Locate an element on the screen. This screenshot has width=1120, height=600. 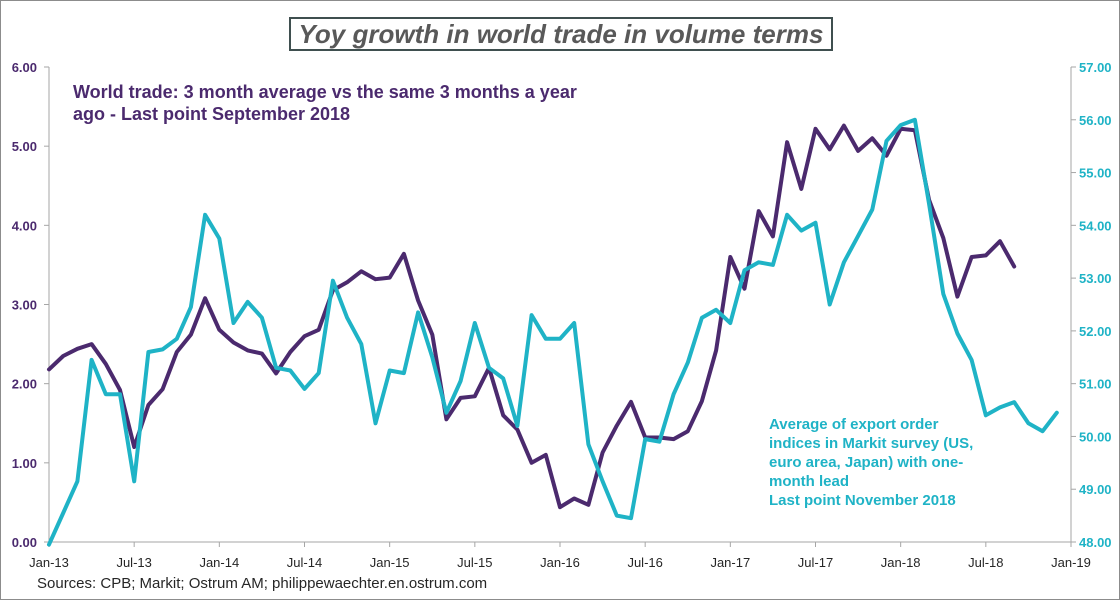
left-y-tick-label: 4.00 is located at coordinates (24, 225).